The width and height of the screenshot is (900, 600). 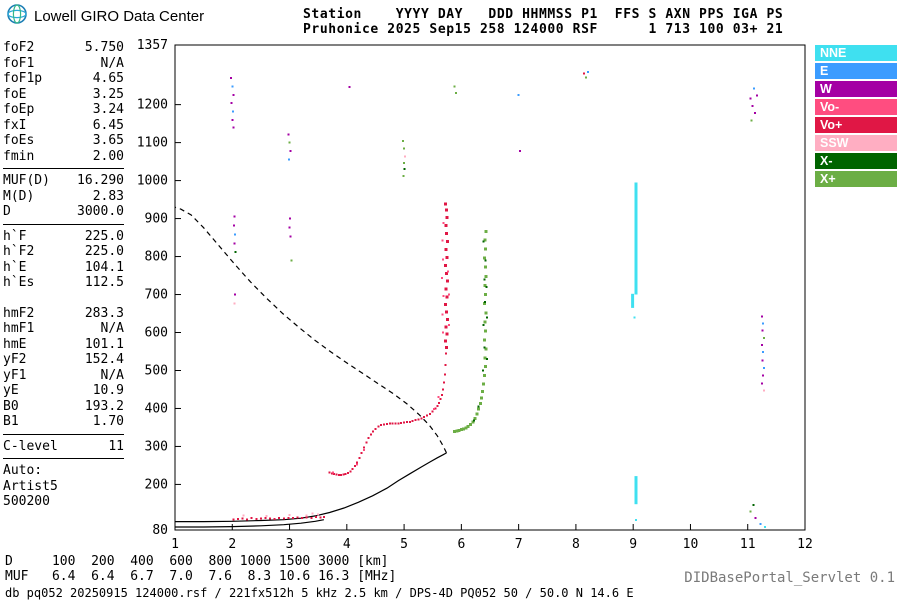 I want to click on param-label: fmin, so click(x=19, y=156).